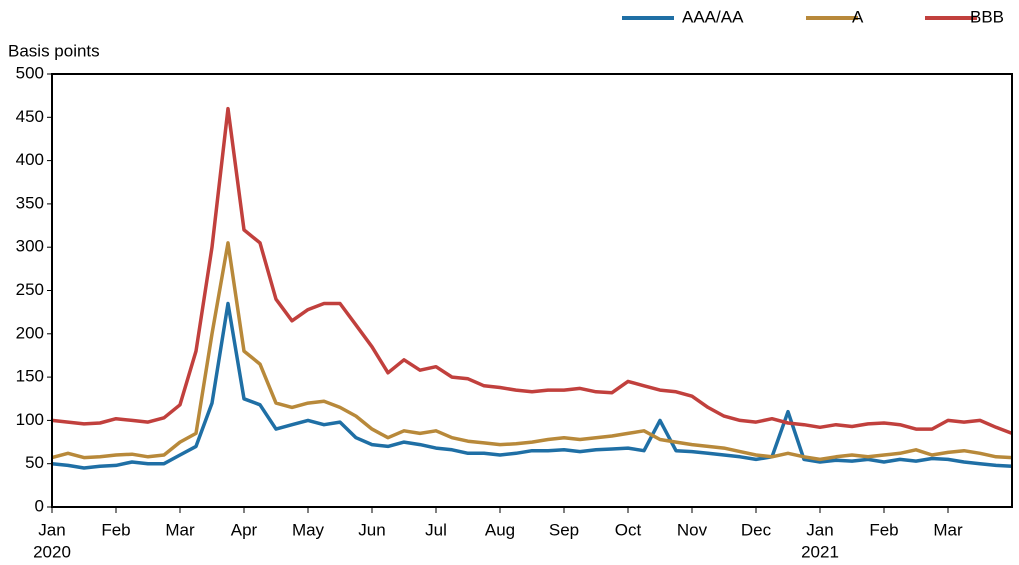 This screenshot has height=565, width=1019. Describe the element at coordinates (30, 159) in the screenshot. I see `y-tick-label: 400` at that location.